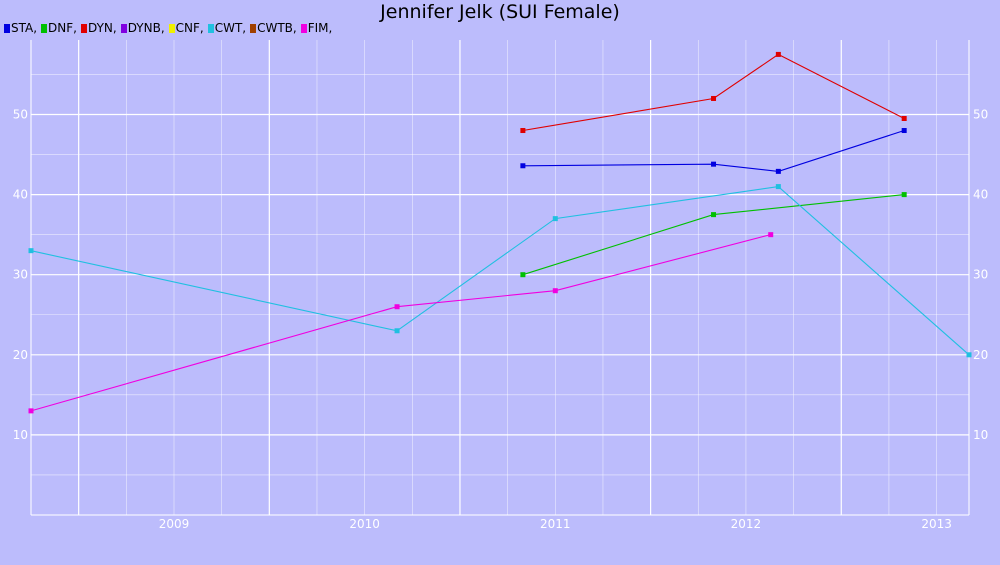 The width and height of the screenshot is (1000, 565). Describe the element at coordinates (555, 524) in the screenshot. I see `x-tick-label: 2011` at that location.